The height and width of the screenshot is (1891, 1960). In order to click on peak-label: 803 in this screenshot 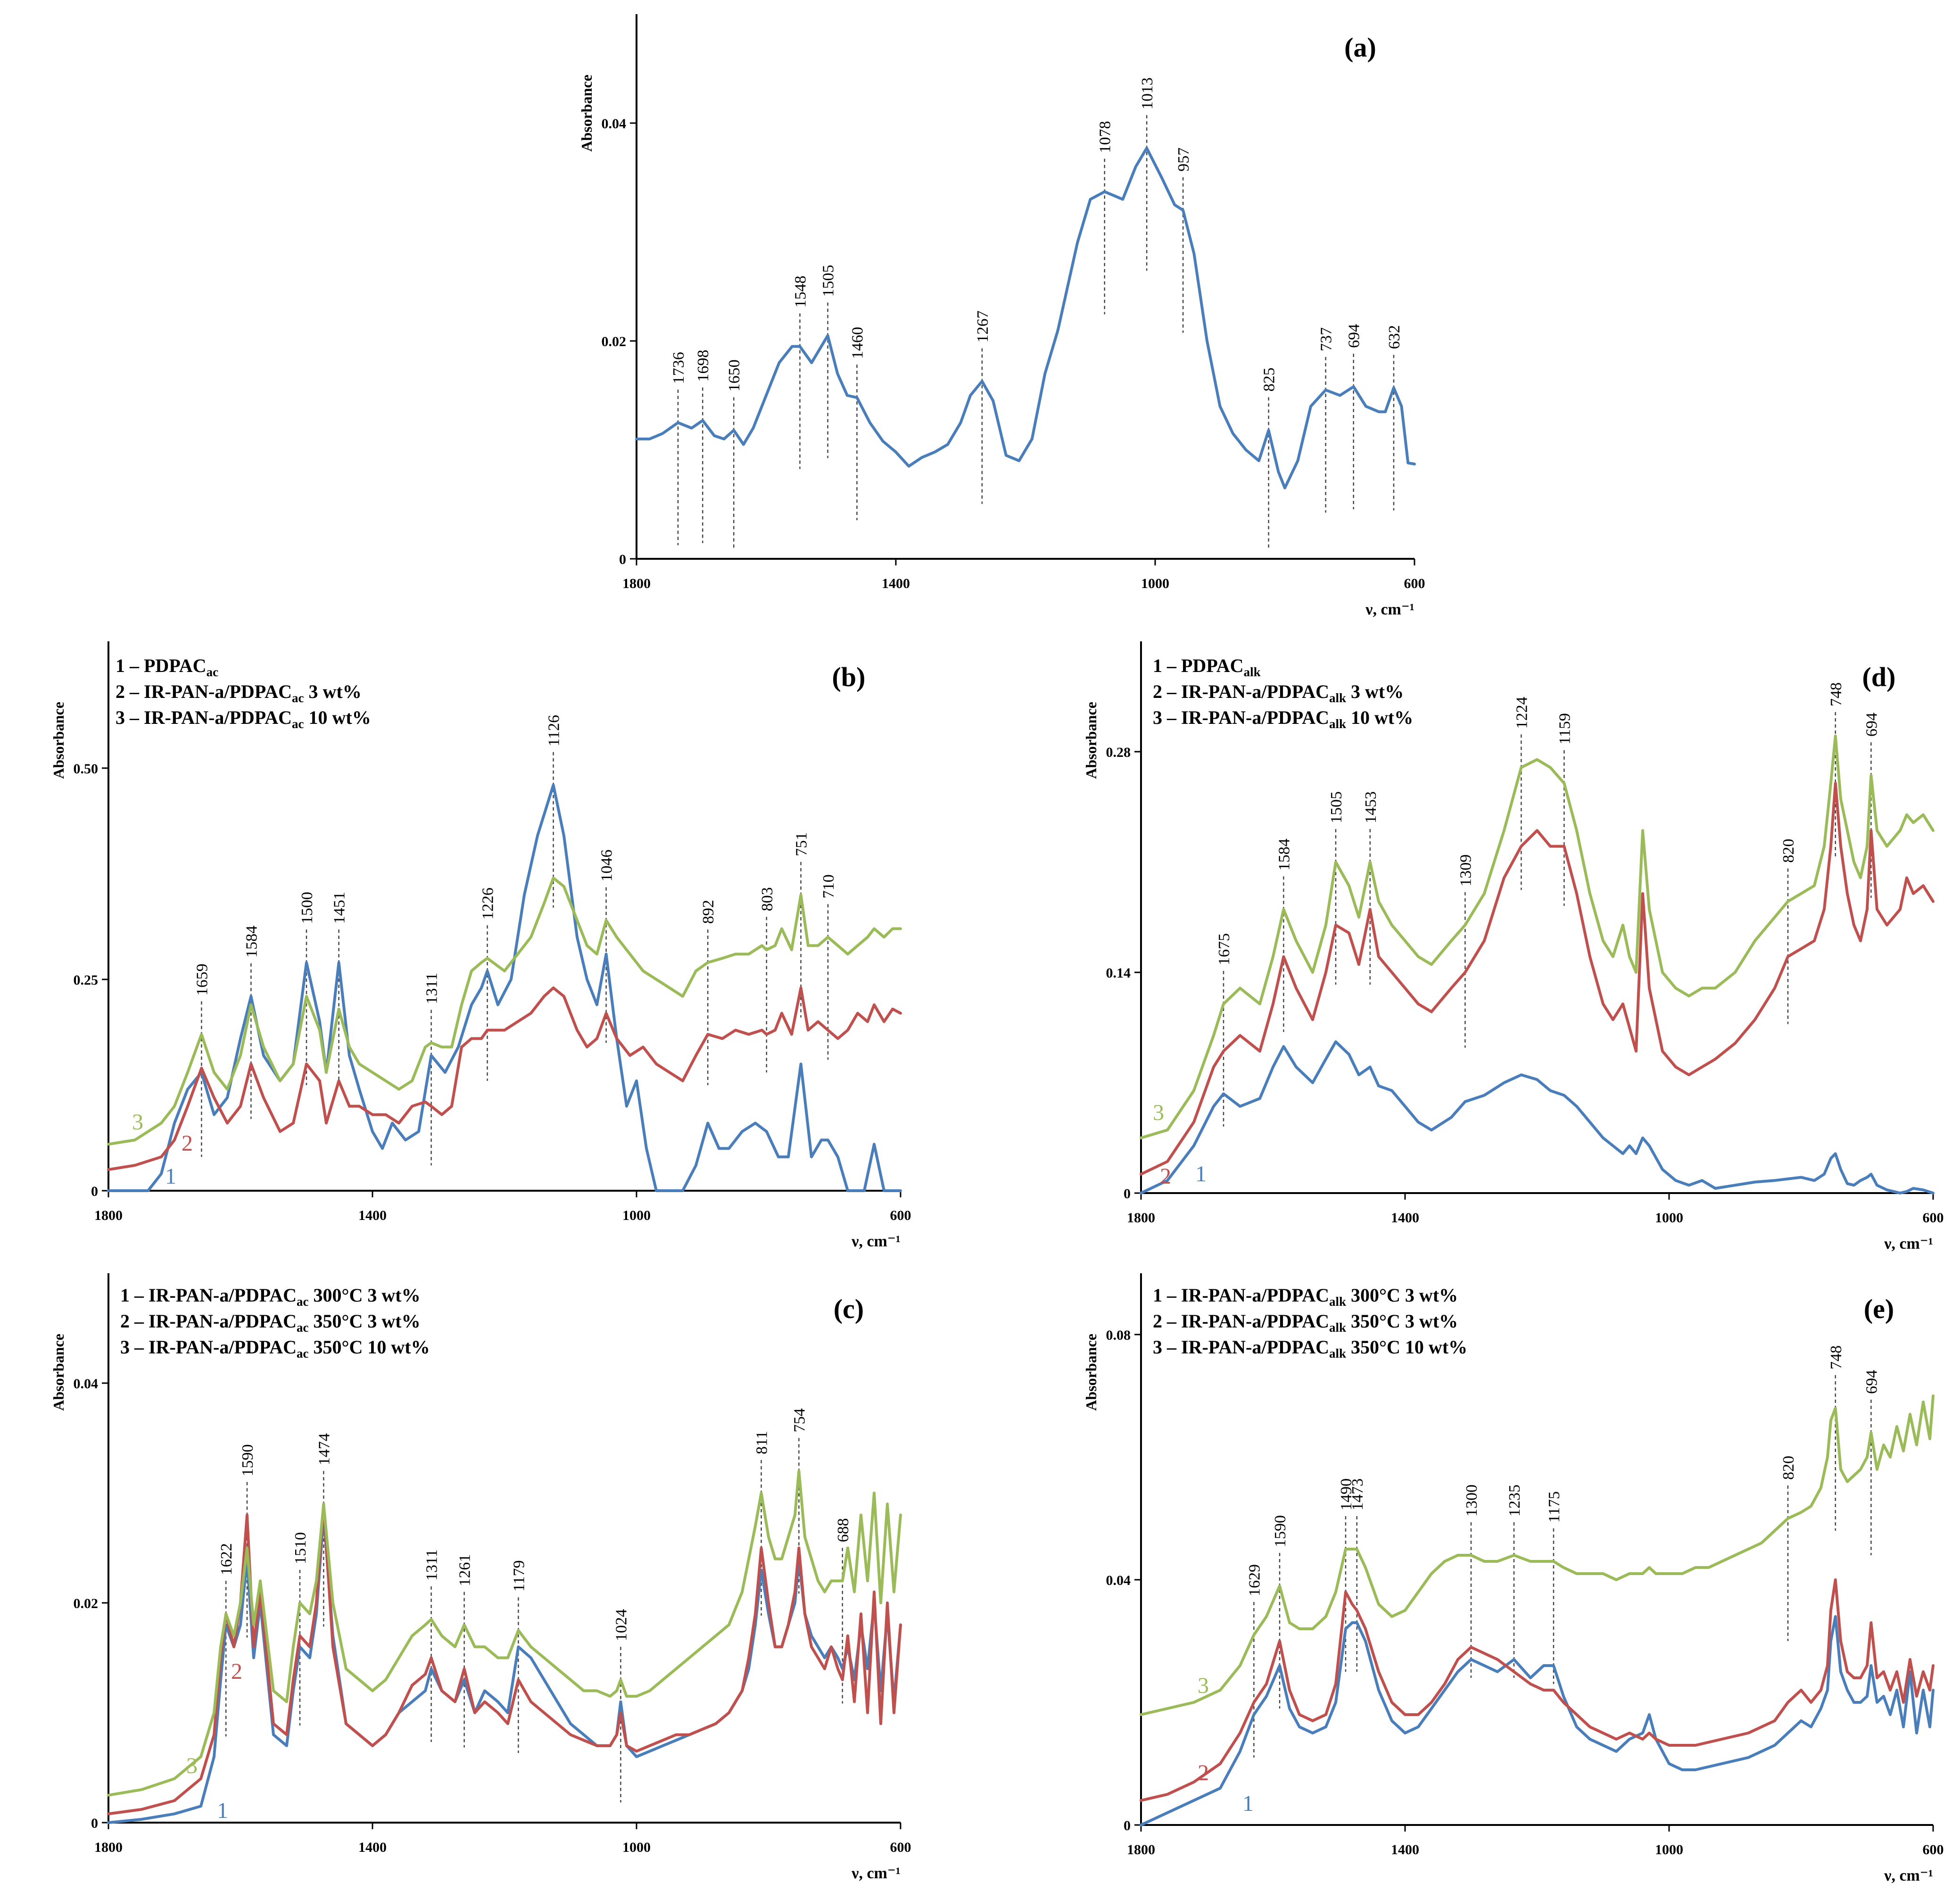, I will do `click(767, 899)`.